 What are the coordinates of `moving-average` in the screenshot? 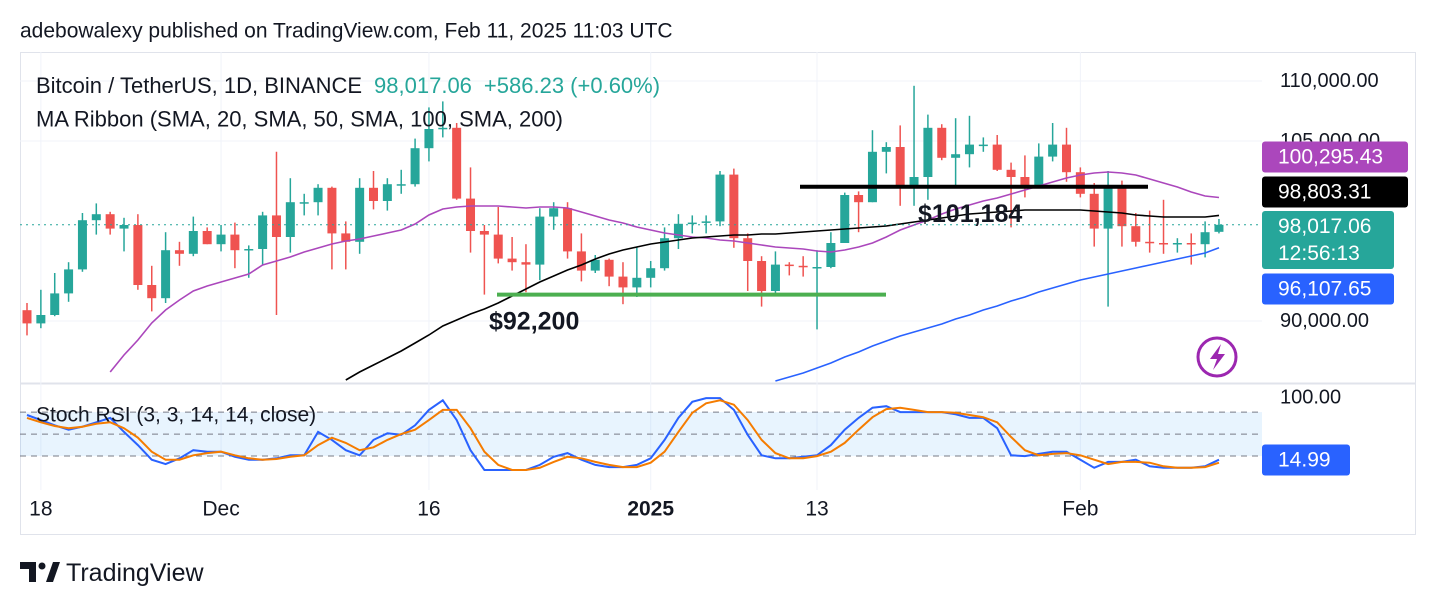 It's located at (997, 314).